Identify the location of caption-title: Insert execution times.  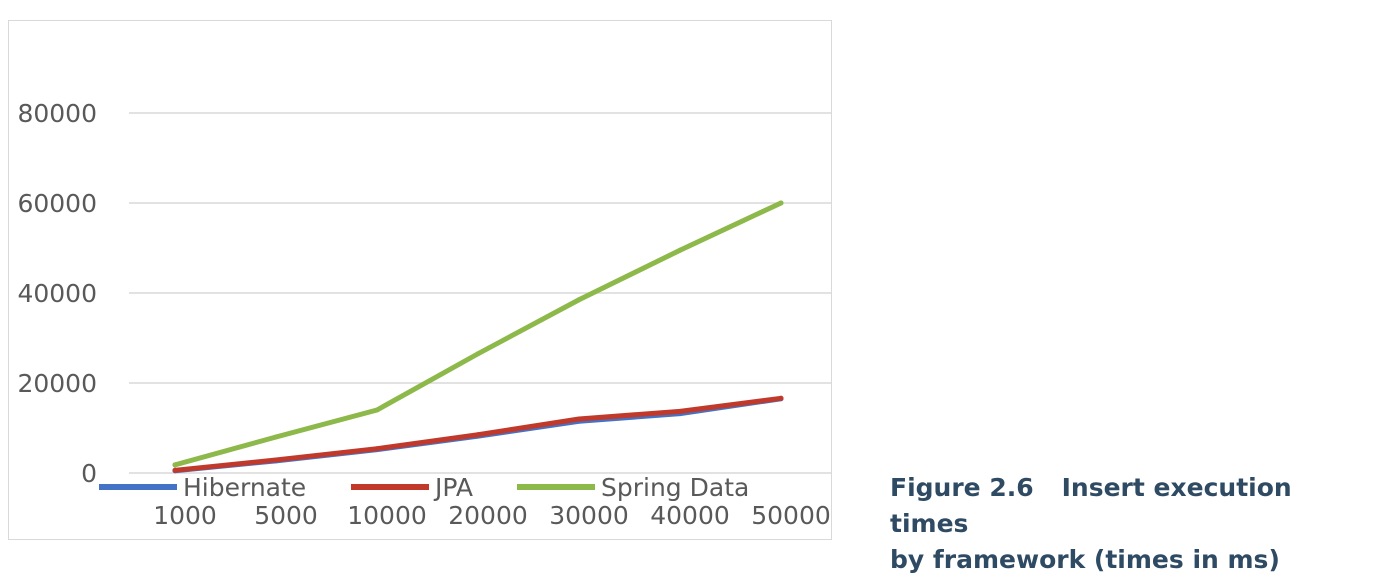
(1091, 505).